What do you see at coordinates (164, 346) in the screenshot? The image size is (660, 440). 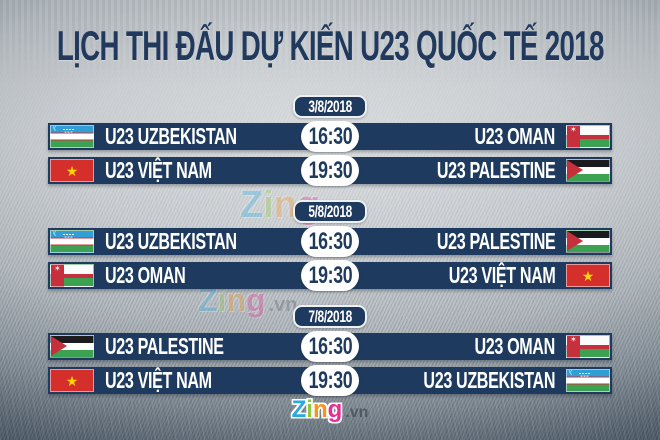 I see `home-team-label: U23 PALESTINE` at bounding box center [164, 346].